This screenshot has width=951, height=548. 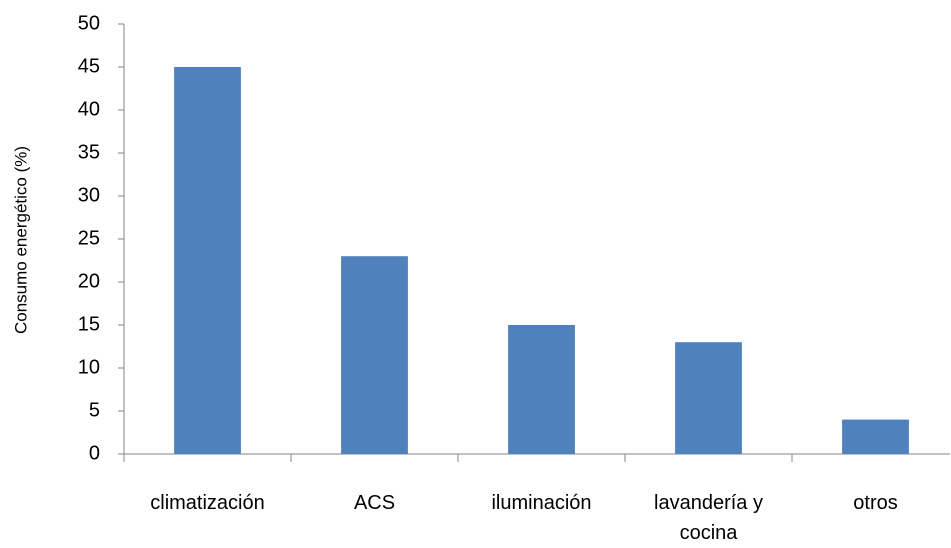 What do you see at coordinates (89, 109) in the screenshot?
I see `y-tick-label: 40` at bounding box center [89, 109].